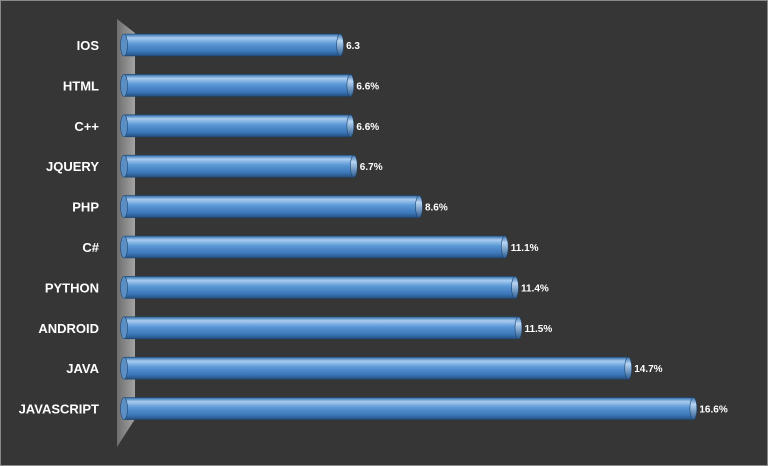  What do you see at coordinates (371, 167) in the screenshot?
I see `value-label-jquery: 6.7%` at bounding box center [371, 167].